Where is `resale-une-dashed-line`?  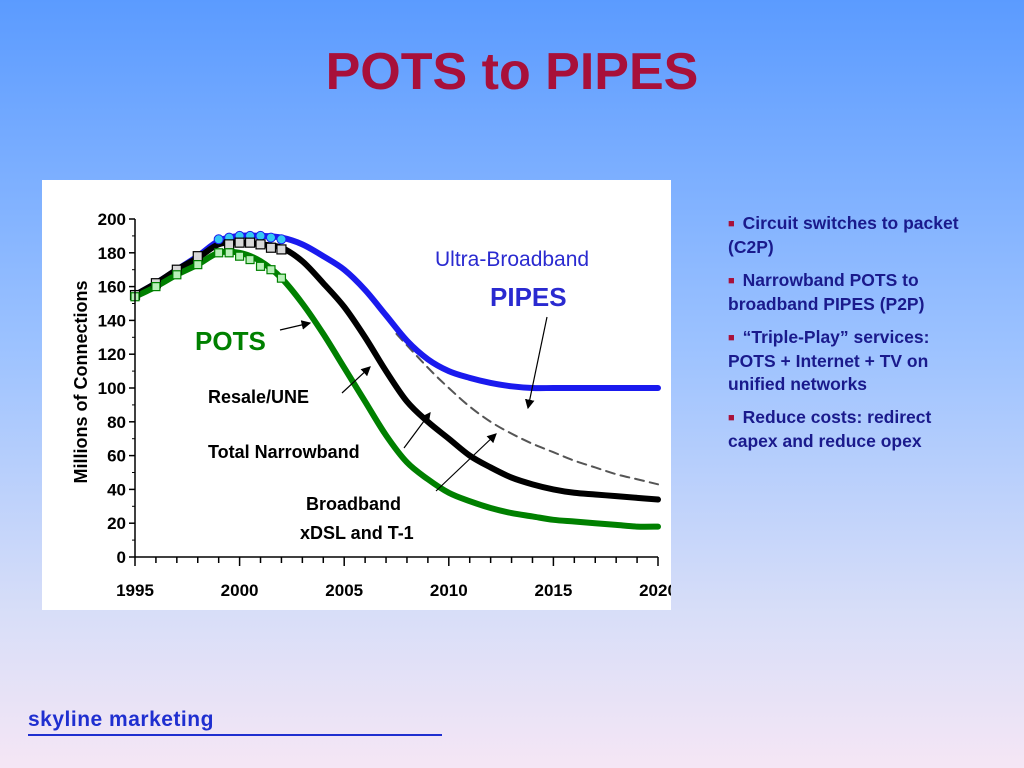 resale-une-dashed-line is located at coordinates (527, 409).